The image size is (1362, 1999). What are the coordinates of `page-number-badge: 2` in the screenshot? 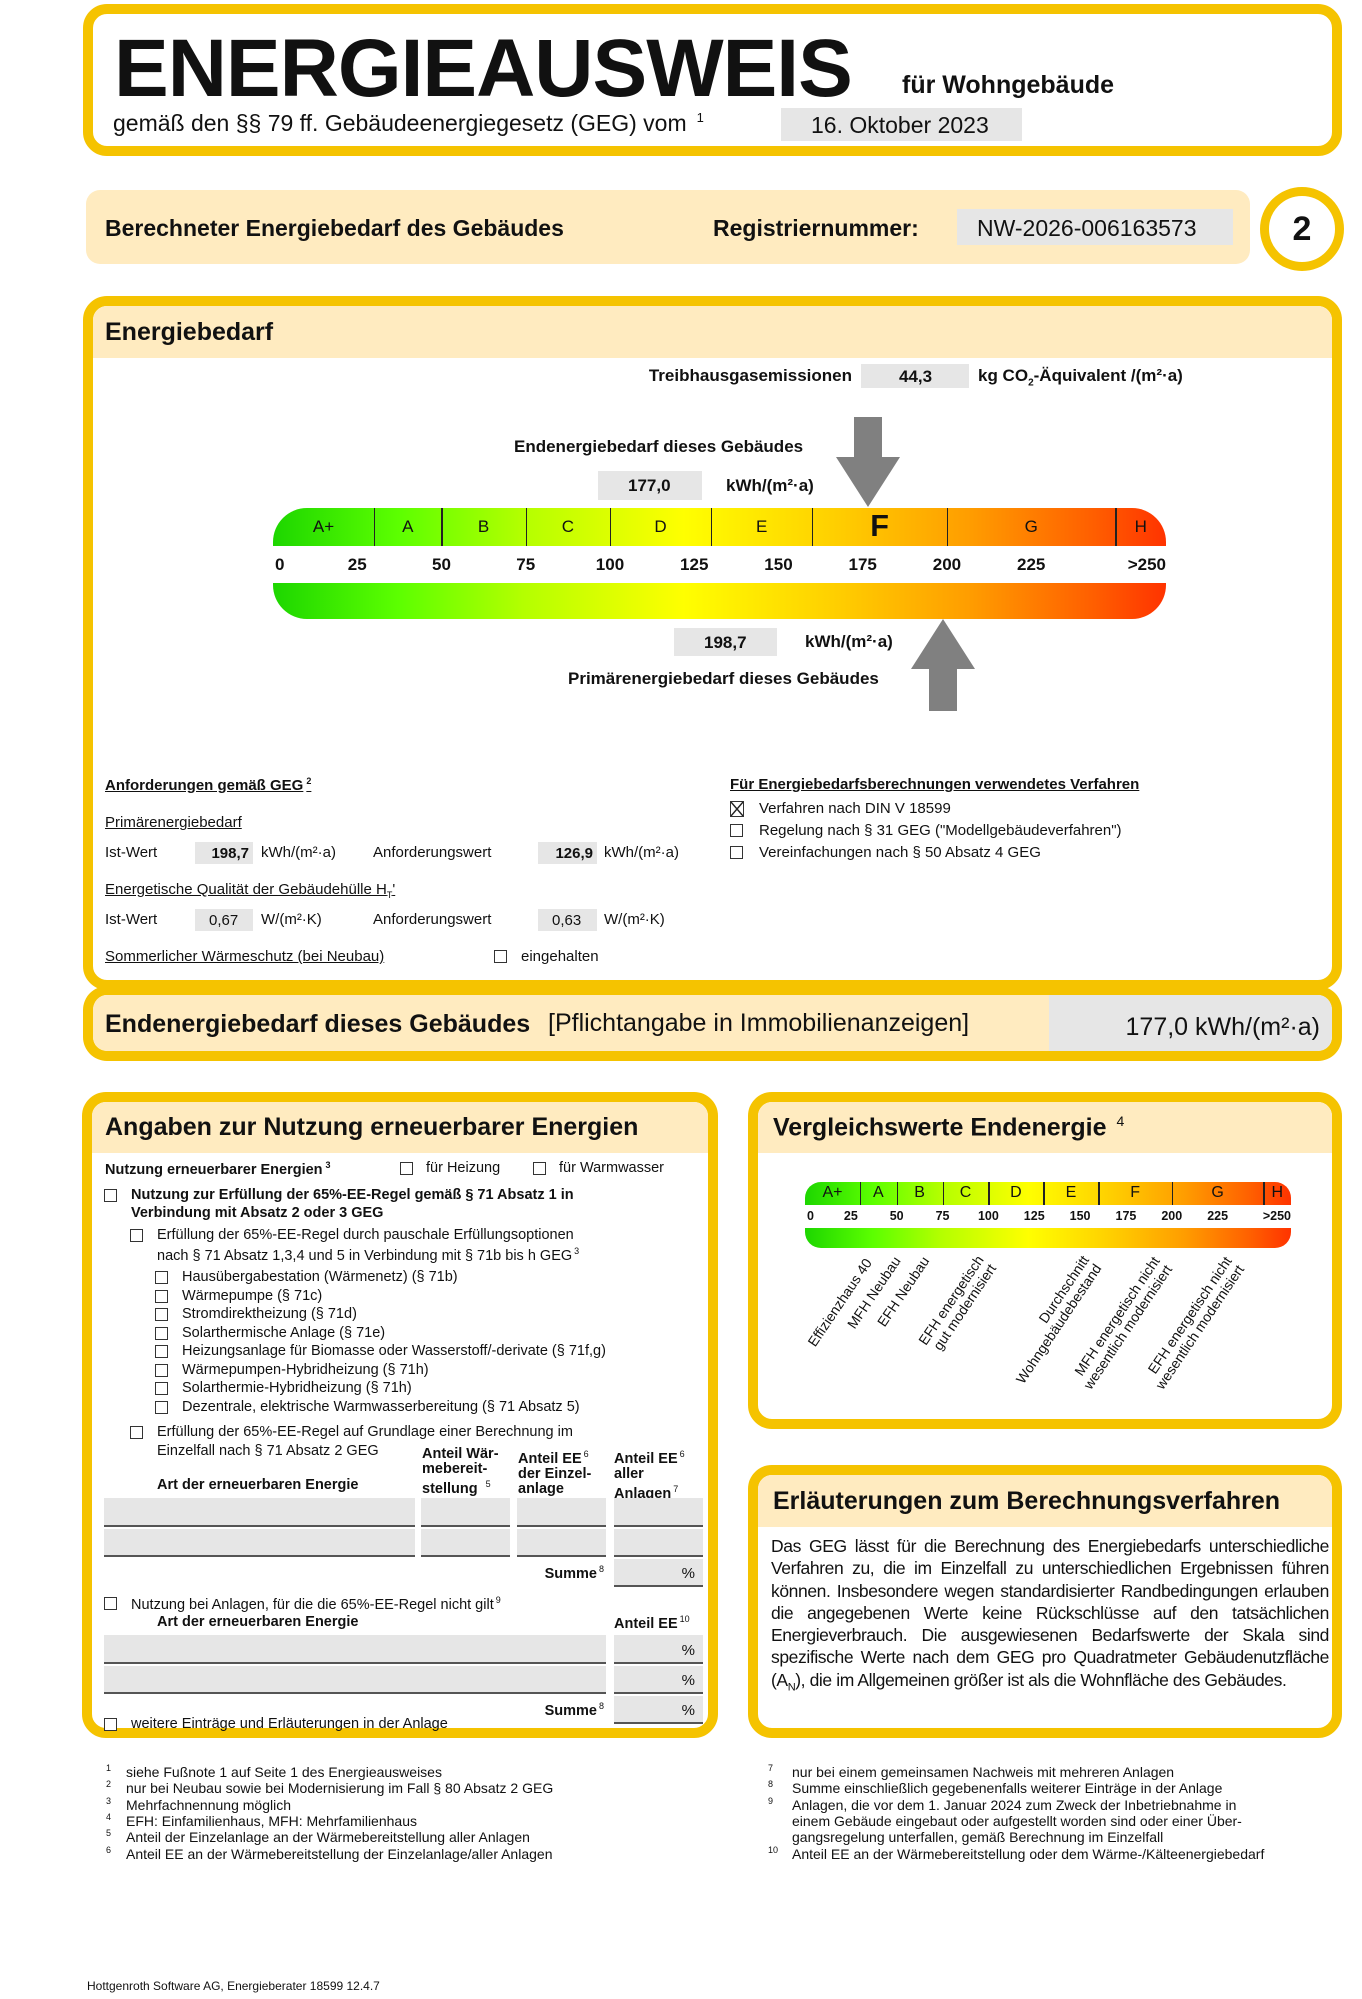 It's located at (1302, 229).